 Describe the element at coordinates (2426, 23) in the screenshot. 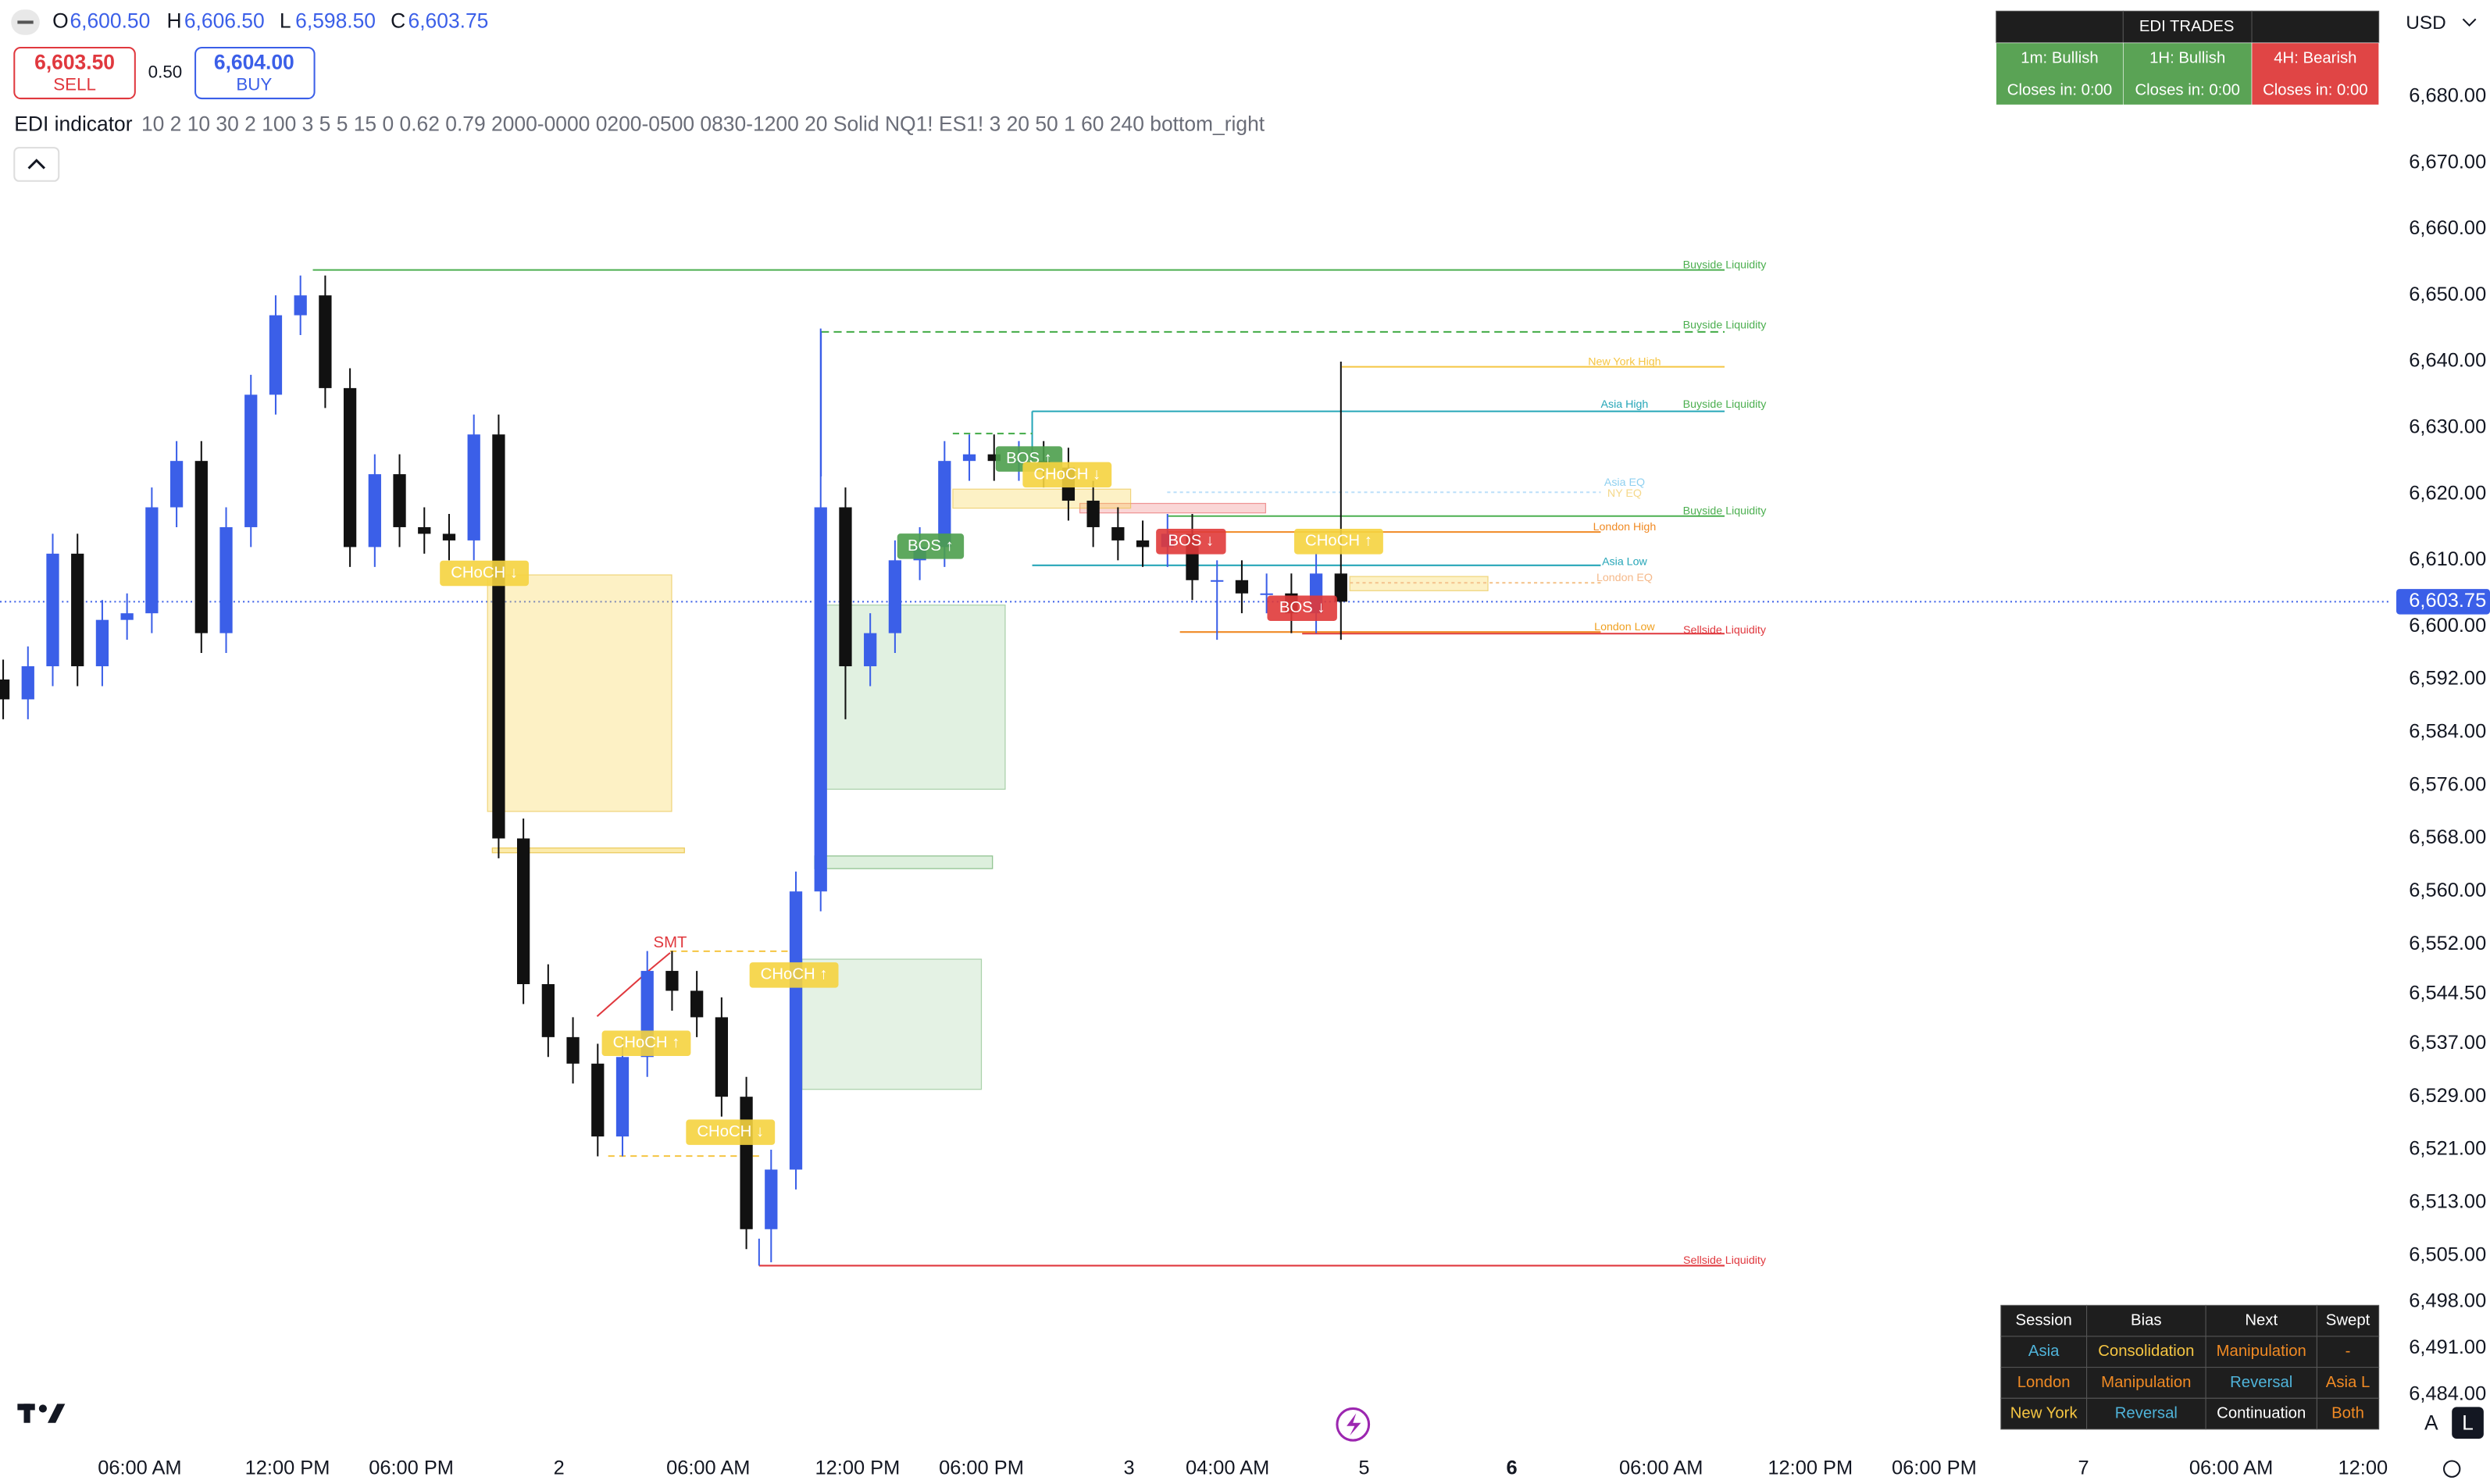

I see `currency: USD` at that location.